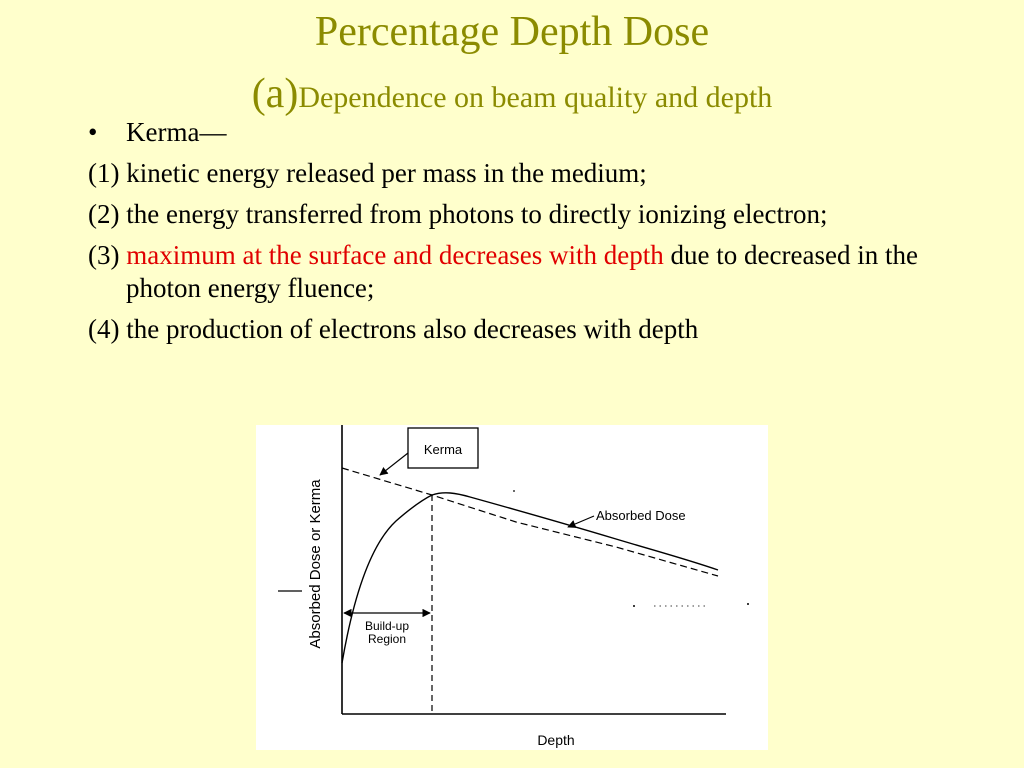 The image size is (1024, 768). What do you see at coordinates (512, 32) in the screenshot?
I see `slide-title: Percentage Depth Dose` at bounding box center [512, 32].